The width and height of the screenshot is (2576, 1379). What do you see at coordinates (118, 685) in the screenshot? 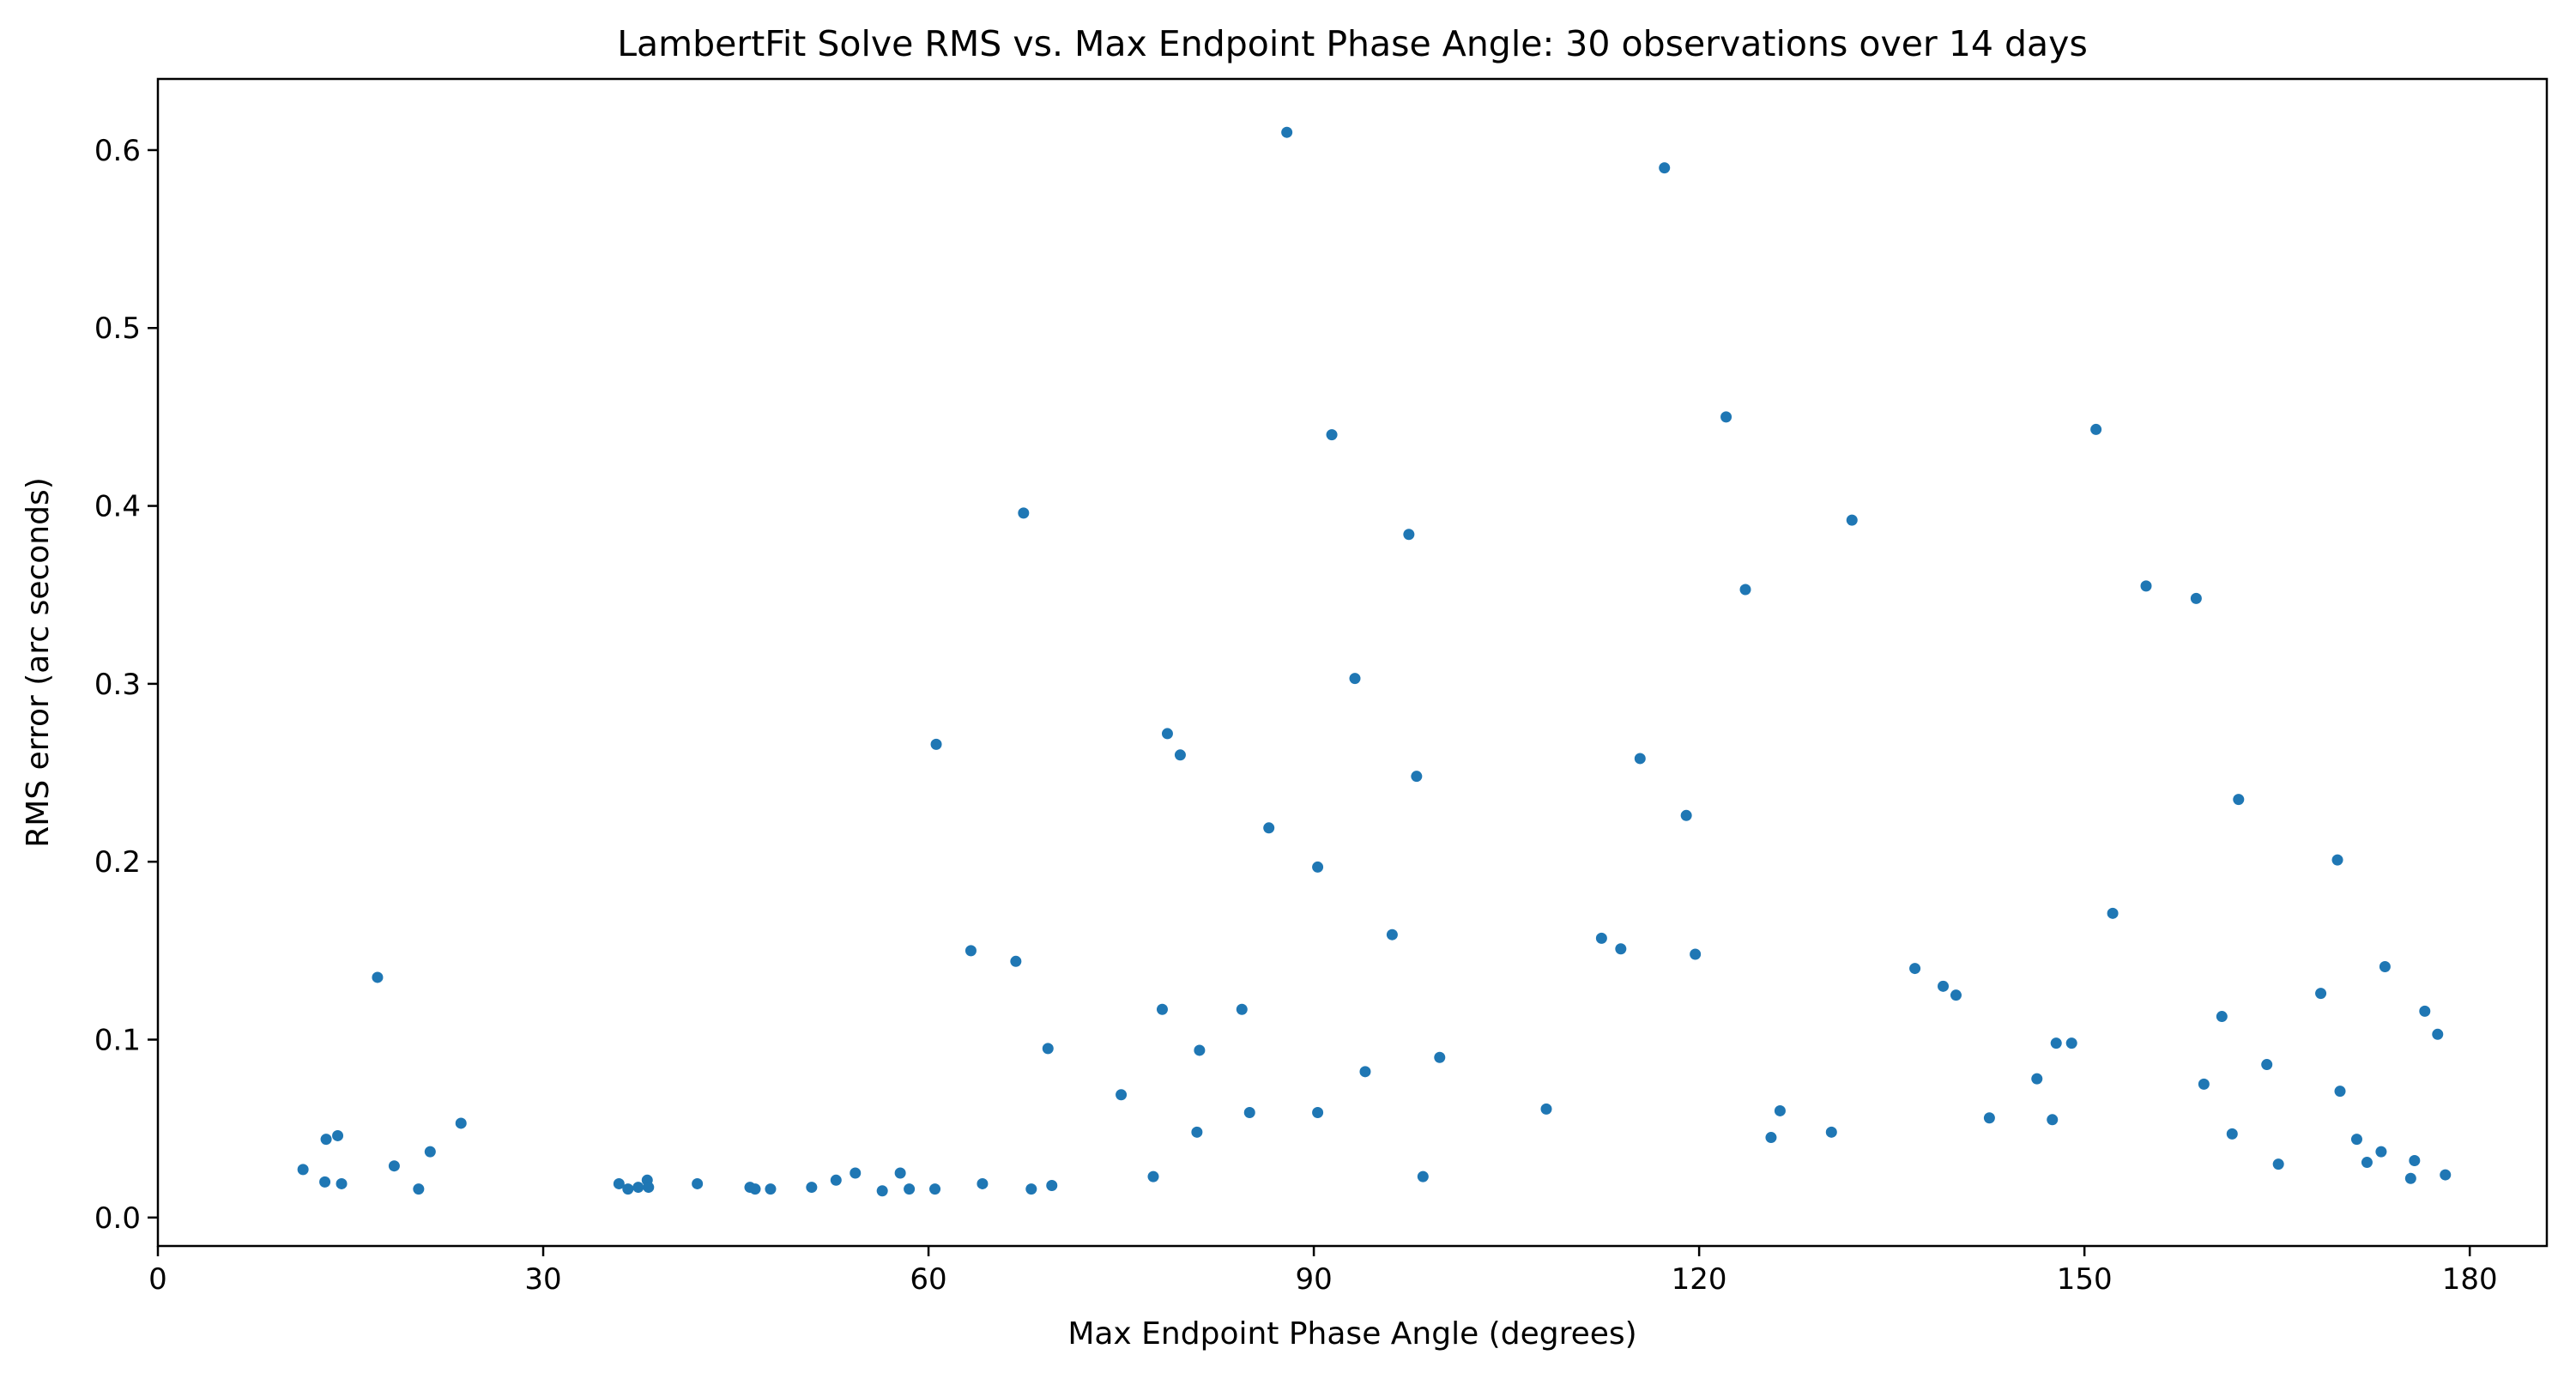
I see `y-tick-label: 0.3` at bounding box center [118, 685].